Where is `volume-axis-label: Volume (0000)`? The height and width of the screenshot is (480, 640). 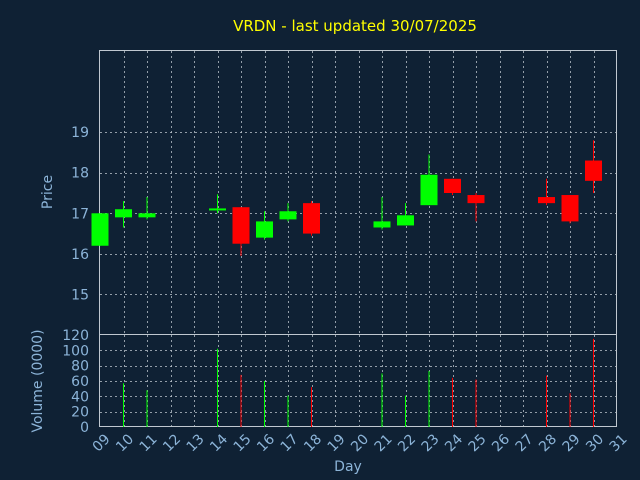
volume-axis-label: Volume (0000) is located at coordinates (38, 380).